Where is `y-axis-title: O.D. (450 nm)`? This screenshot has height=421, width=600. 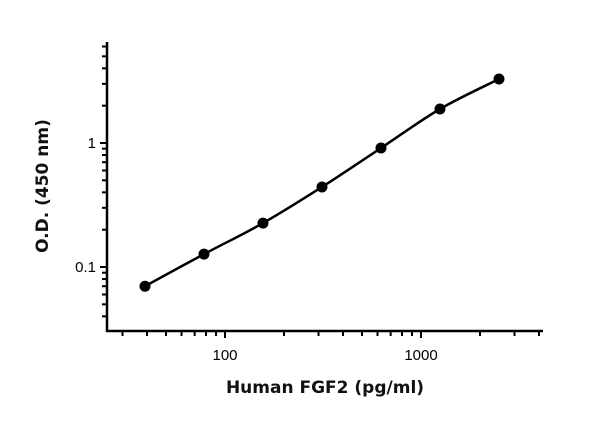 y-axis-title: O.D. (450 nm) is located at coordinates (43, 186).